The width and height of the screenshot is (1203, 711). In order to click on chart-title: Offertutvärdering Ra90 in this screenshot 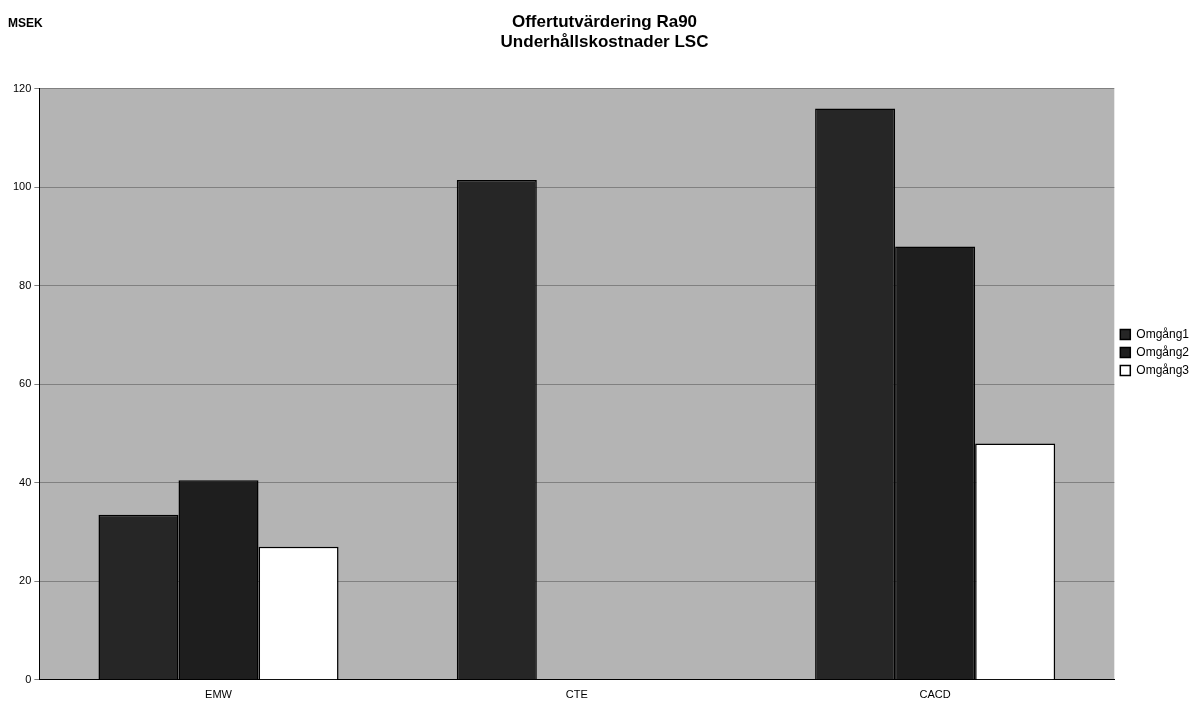, I will do `click(604, 21)`.